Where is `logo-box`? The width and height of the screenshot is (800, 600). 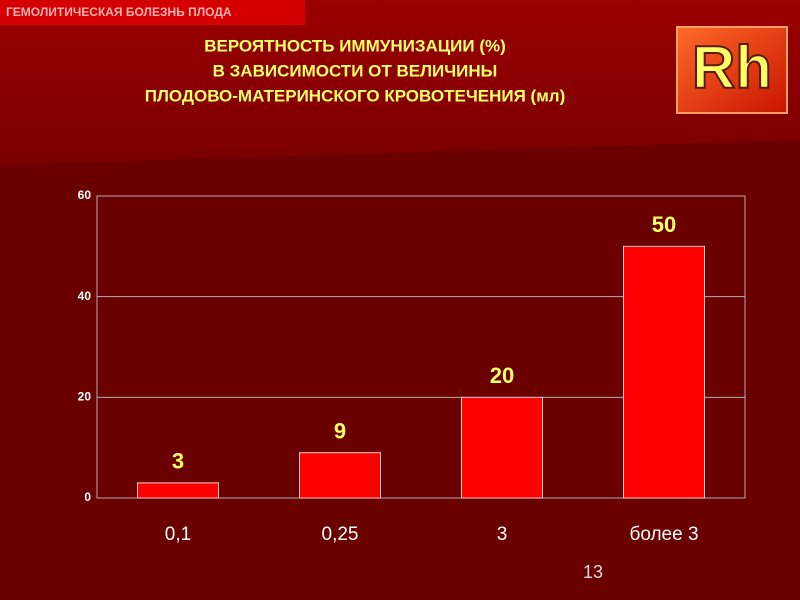
logo-box is located at coordinates (732, 70).